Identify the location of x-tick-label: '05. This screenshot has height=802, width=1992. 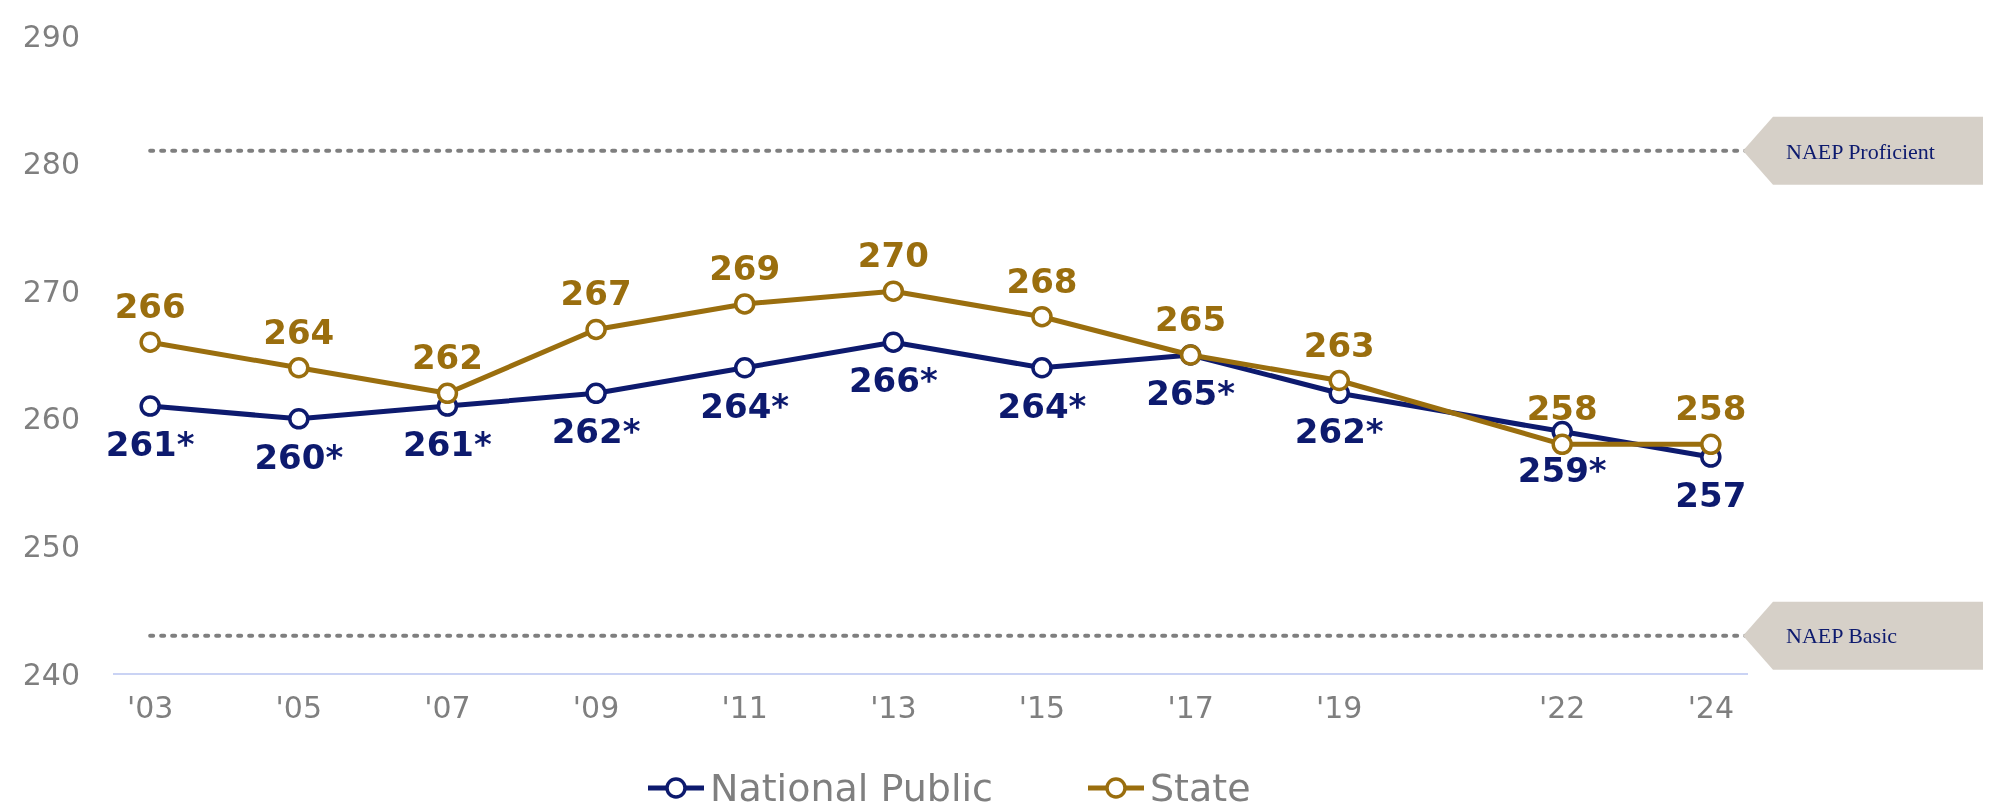
(299, 707).